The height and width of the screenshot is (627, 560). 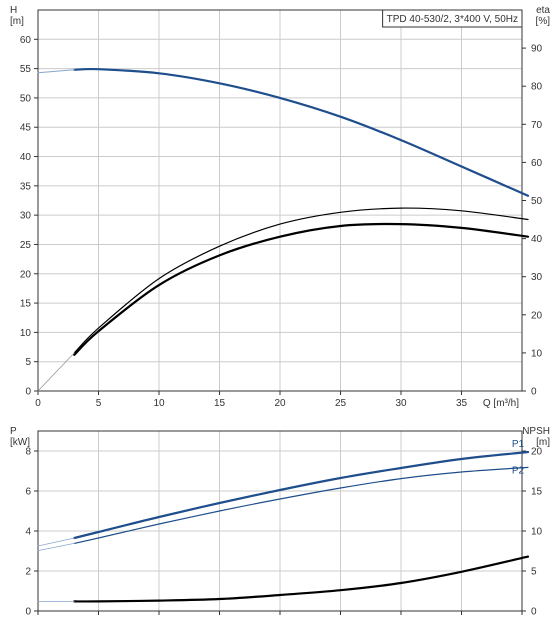 I want to click on series-line-p2, so click(x=301, y=505).